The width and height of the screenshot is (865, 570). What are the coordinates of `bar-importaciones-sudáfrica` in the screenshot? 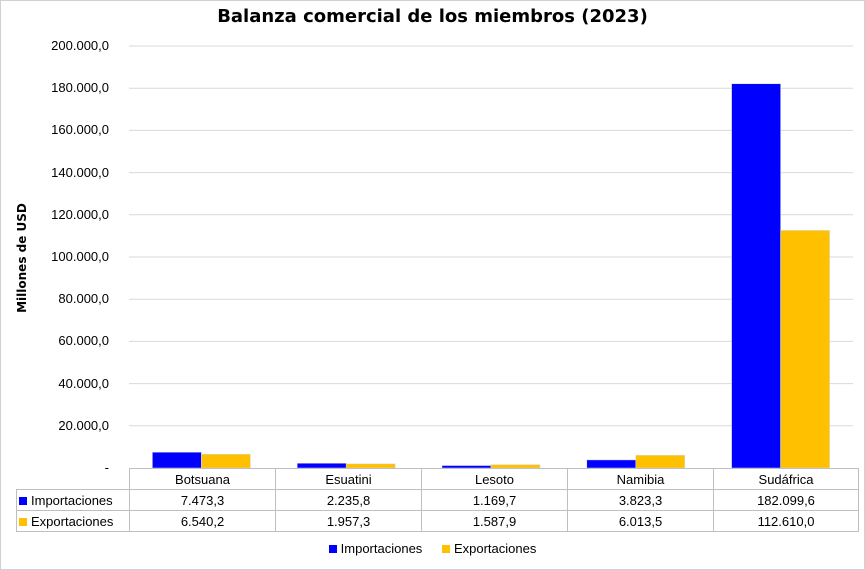 It's located at (756, 276).